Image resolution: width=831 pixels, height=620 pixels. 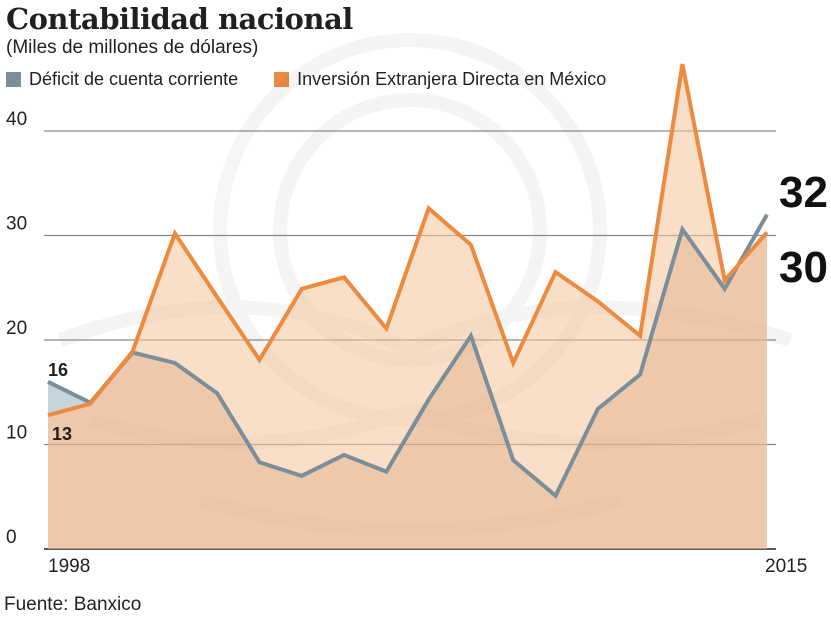 I want to click on legend-label-ied: Inversión Extranjera Directa en México, so click(x=452, y=79).